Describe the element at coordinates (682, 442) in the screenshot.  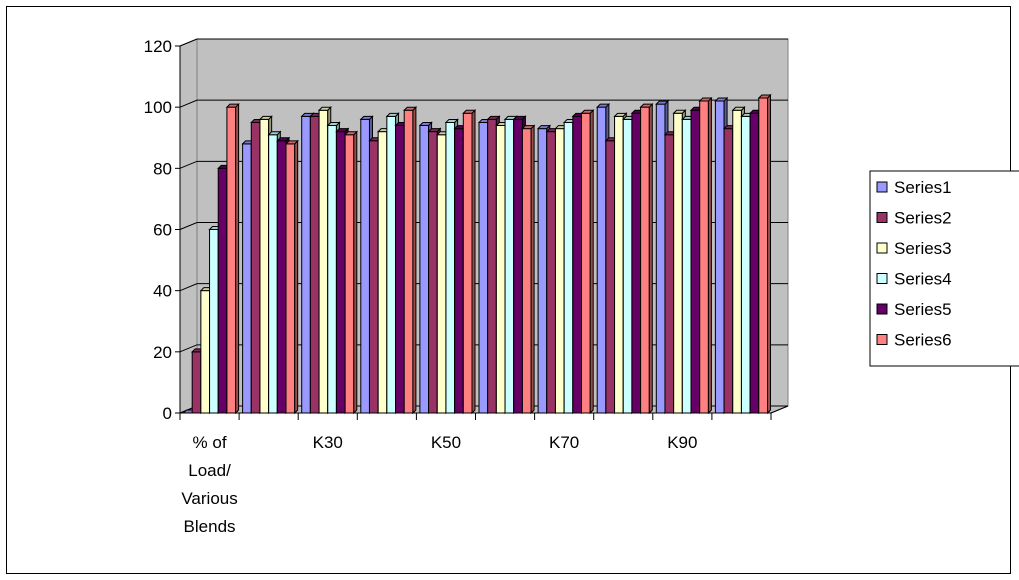
I see `x-tick-label: K90` at that location.